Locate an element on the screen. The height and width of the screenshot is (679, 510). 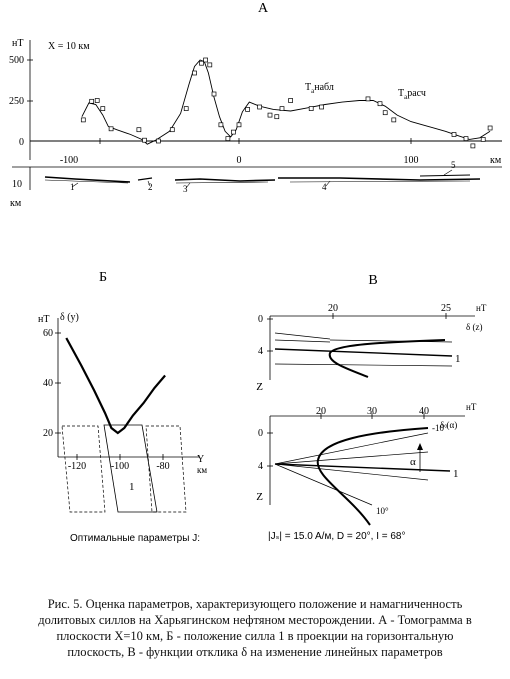
panel-b-outlines is located at coordinates (124, 469).